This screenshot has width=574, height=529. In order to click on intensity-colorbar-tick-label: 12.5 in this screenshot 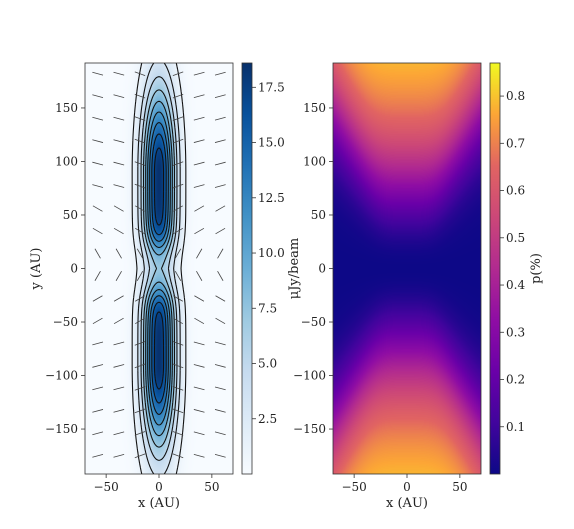, I will do `click(271, 198)`.